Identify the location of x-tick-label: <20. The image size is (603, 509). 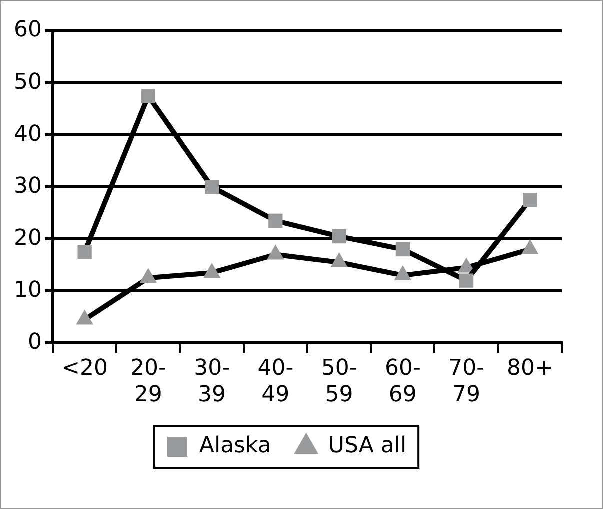
(85, 369).